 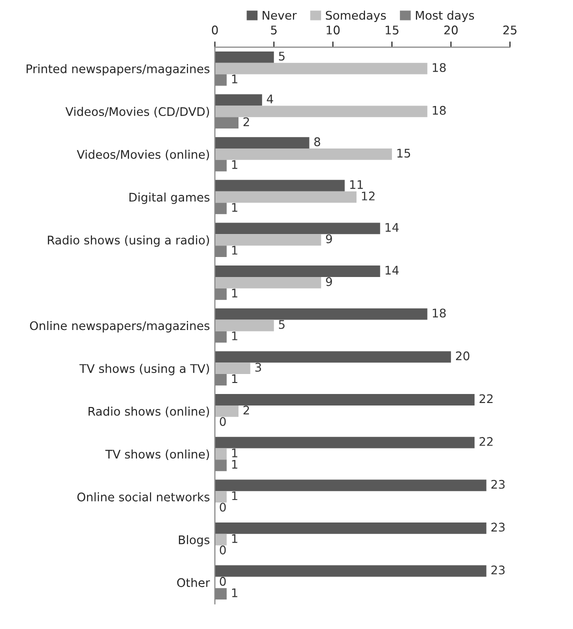 What do you see at coordinates (148, 412) in the screenshot?
I see `y-tick-label: Radio shows (online)` at bounding box center [148, 412].